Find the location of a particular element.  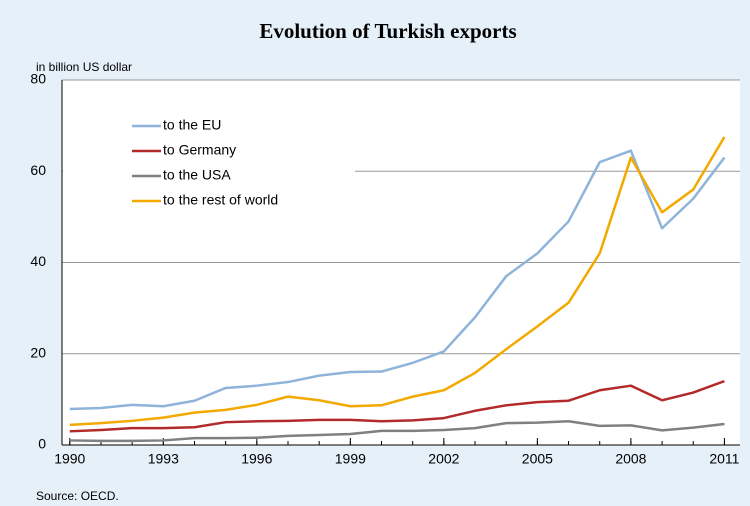

x-tick-label: 2011 is located at coordinates (724, 459).